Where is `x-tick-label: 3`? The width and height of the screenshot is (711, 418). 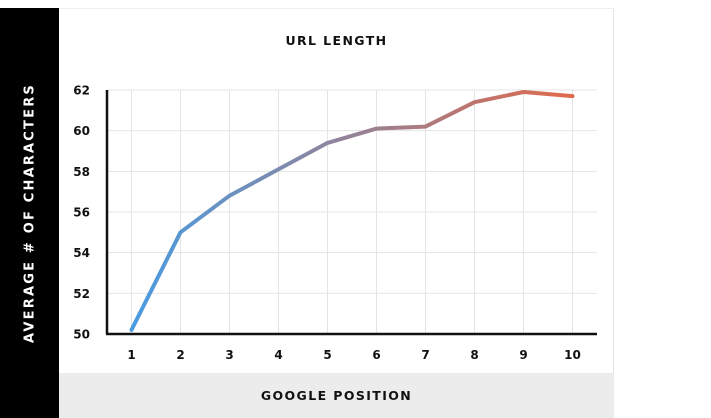 x-tick-label: 3 is located at coordinates (229, 355).